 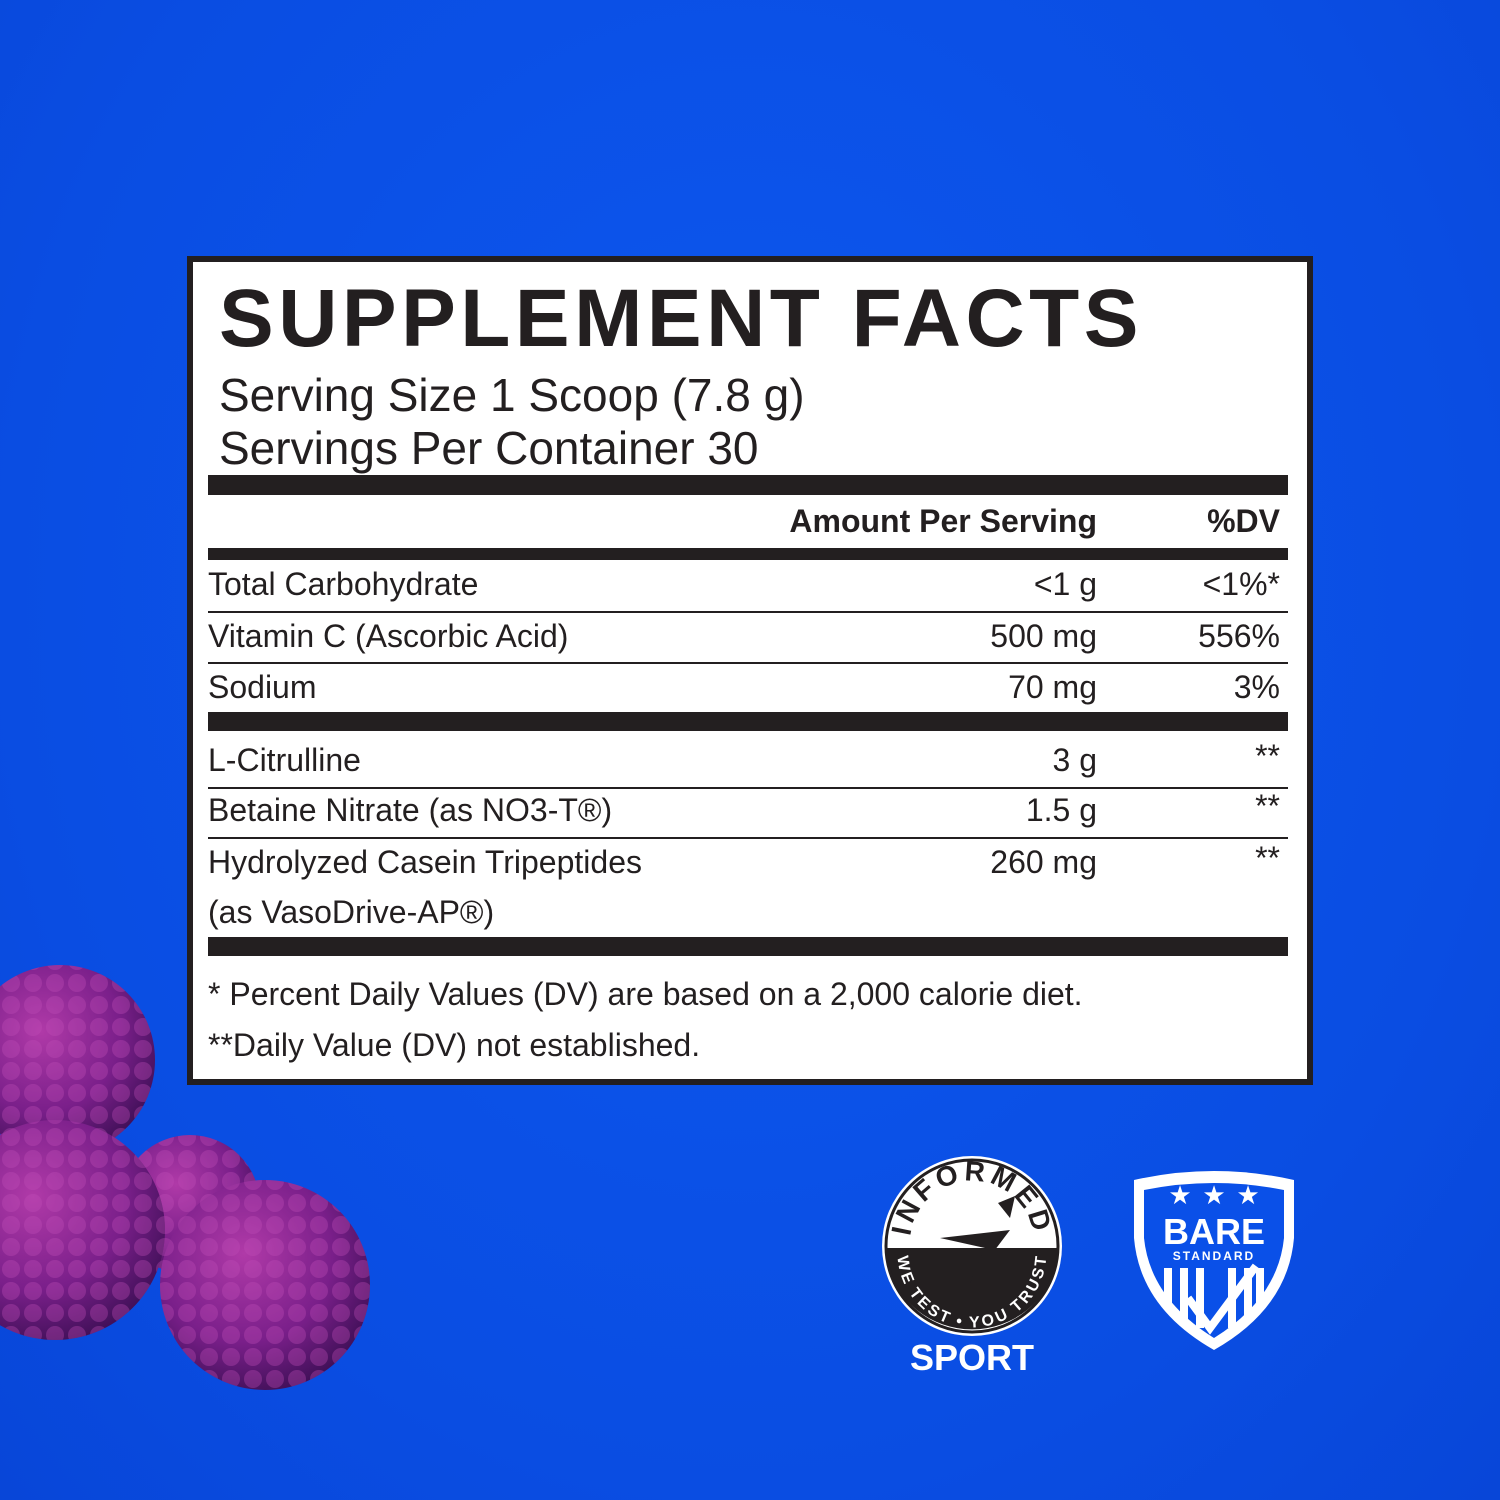 I want to click on stars-icon: ★ ★ ★, so click(x=1213, y=1195).